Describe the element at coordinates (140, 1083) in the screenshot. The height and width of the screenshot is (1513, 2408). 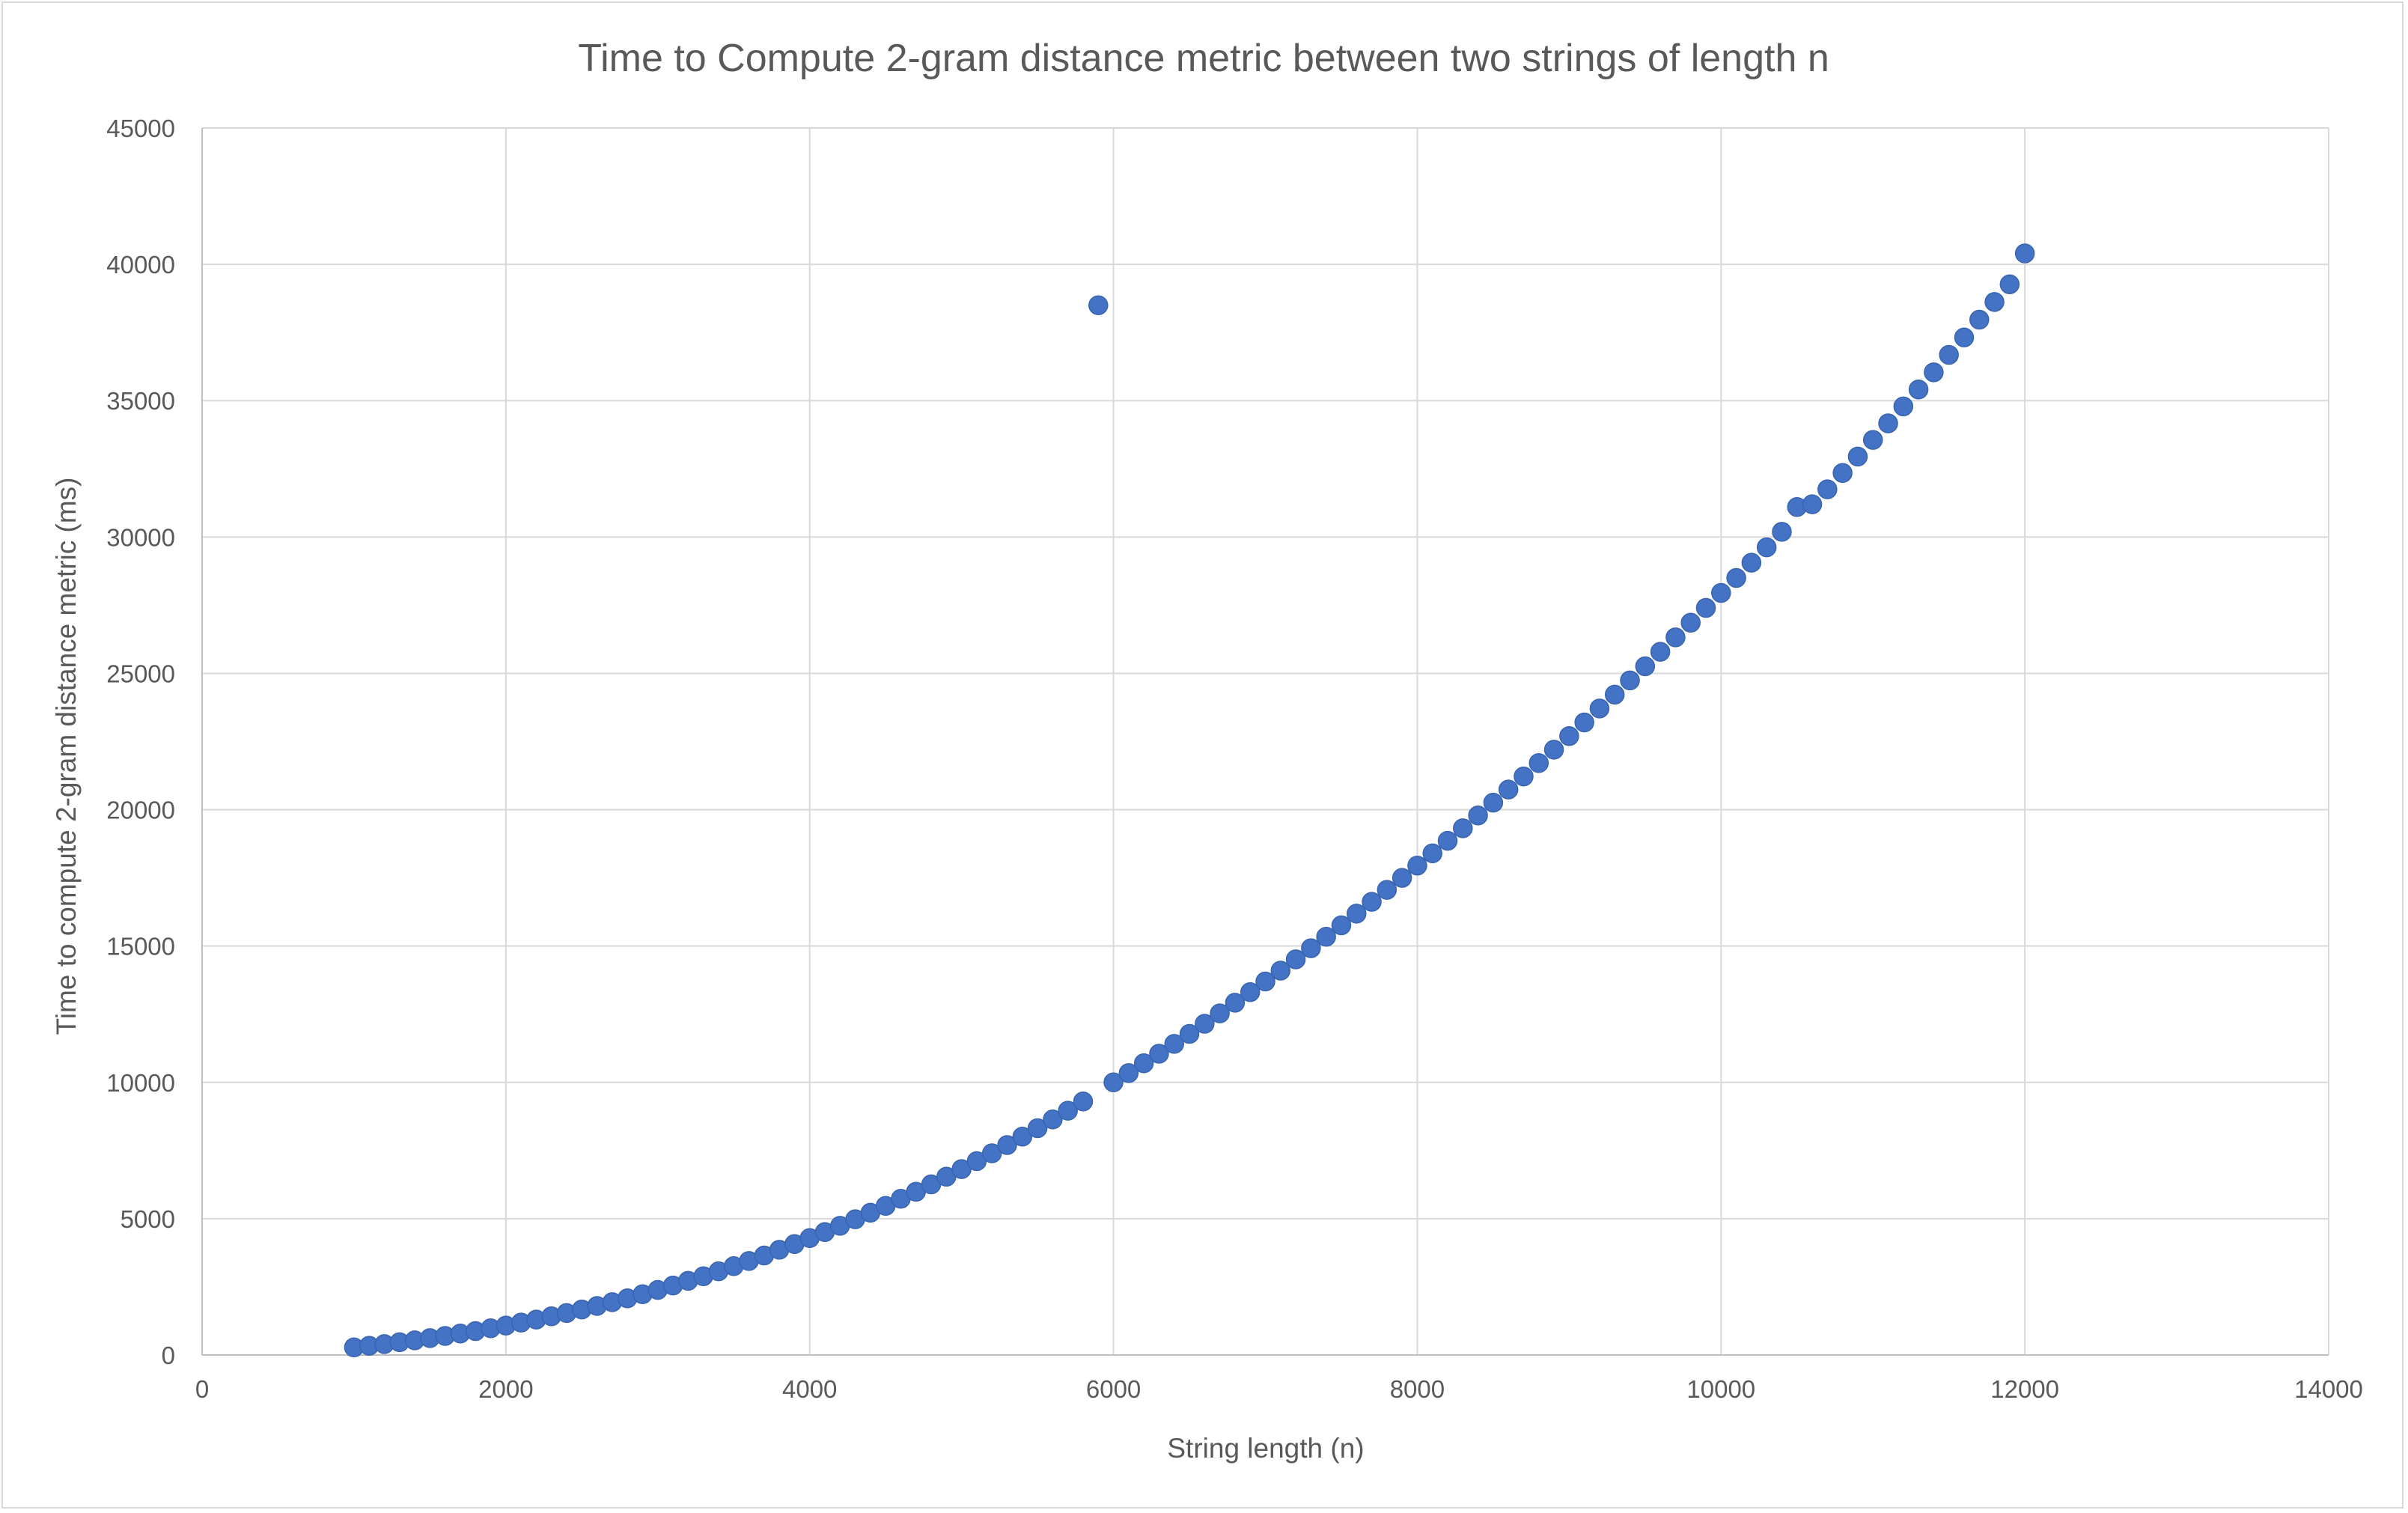
I see `y-tick-label: 10000` at that location.